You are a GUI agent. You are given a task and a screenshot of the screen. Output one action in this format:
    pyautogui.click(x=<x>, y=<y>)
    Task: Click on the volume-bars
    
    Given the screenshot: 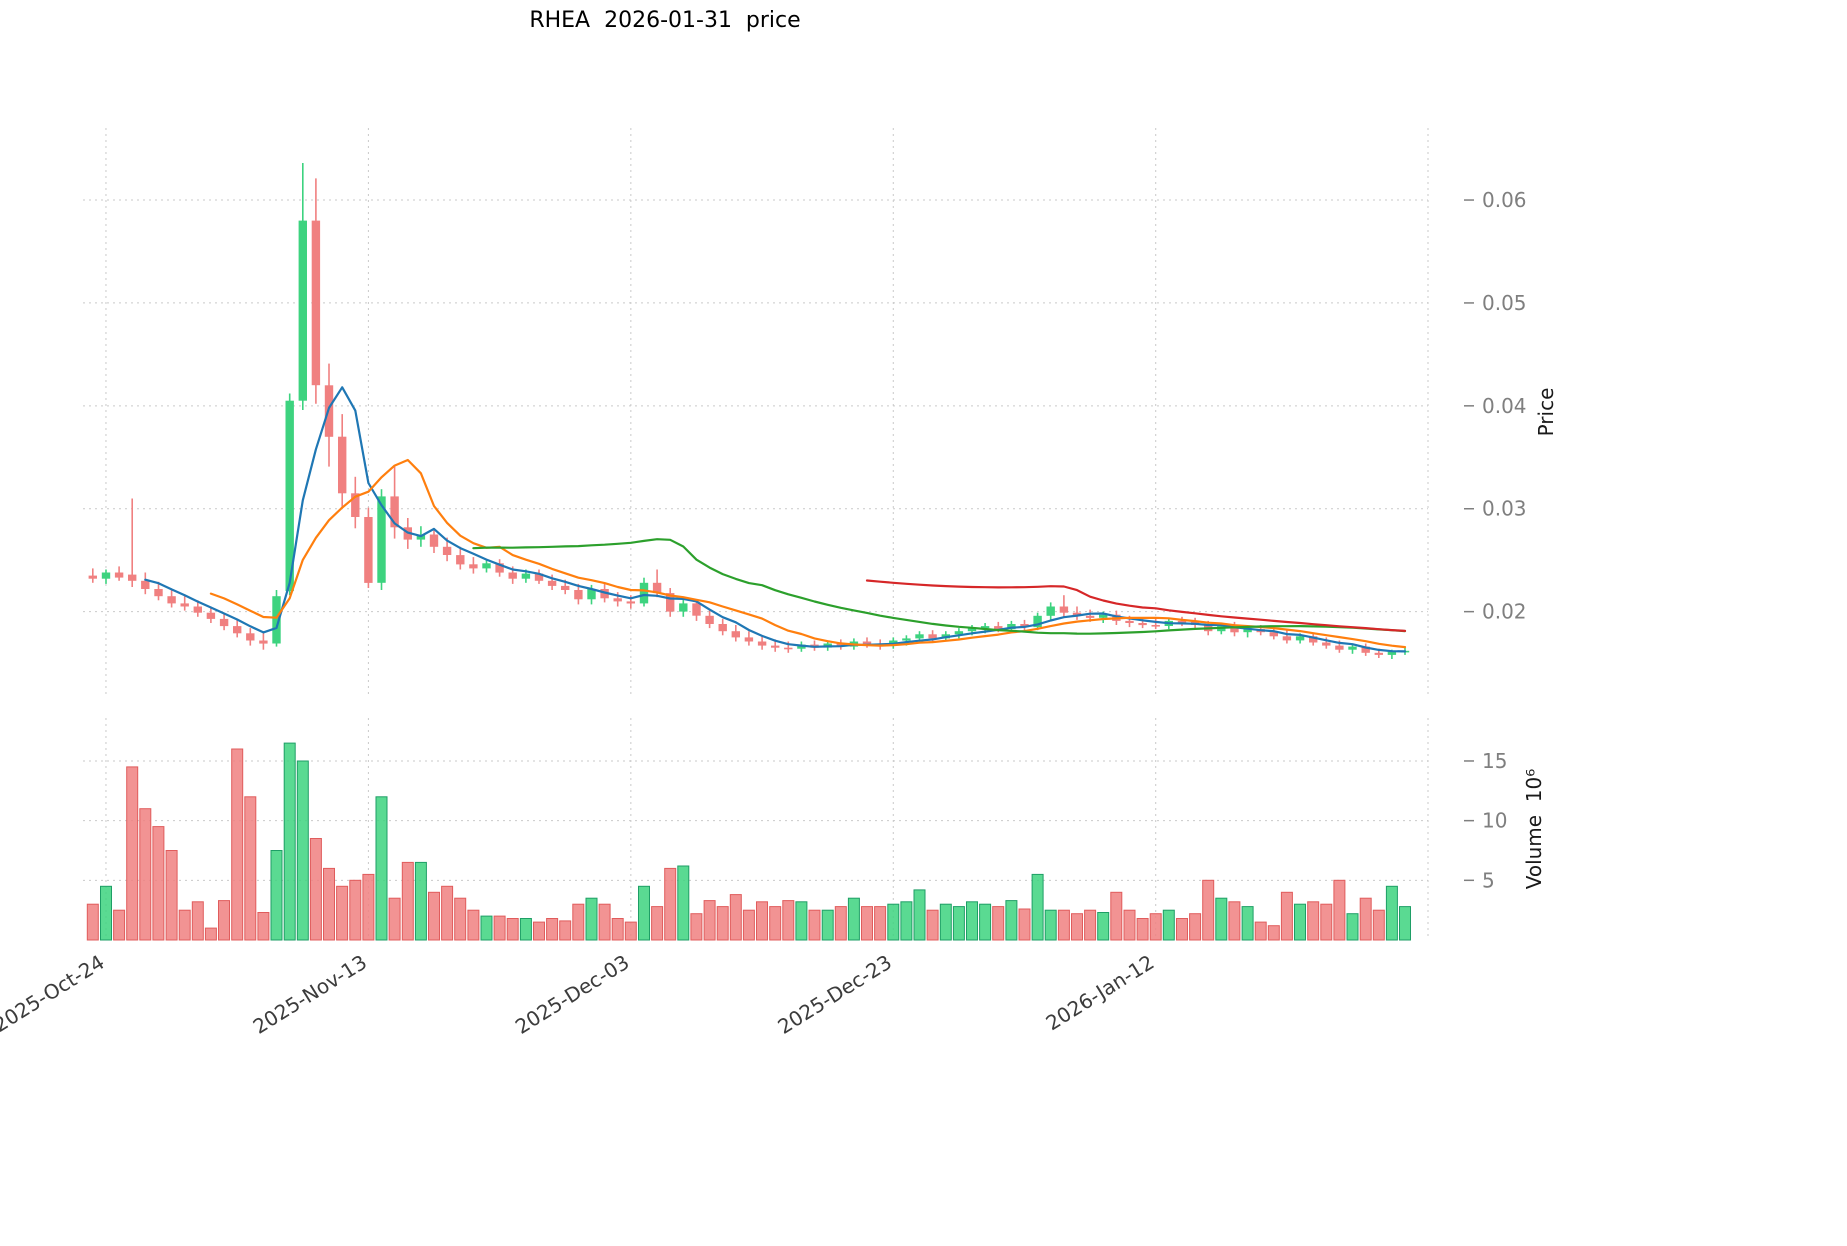 What is the action you would take?
    pyautogui.click(x=748, y=841)
    